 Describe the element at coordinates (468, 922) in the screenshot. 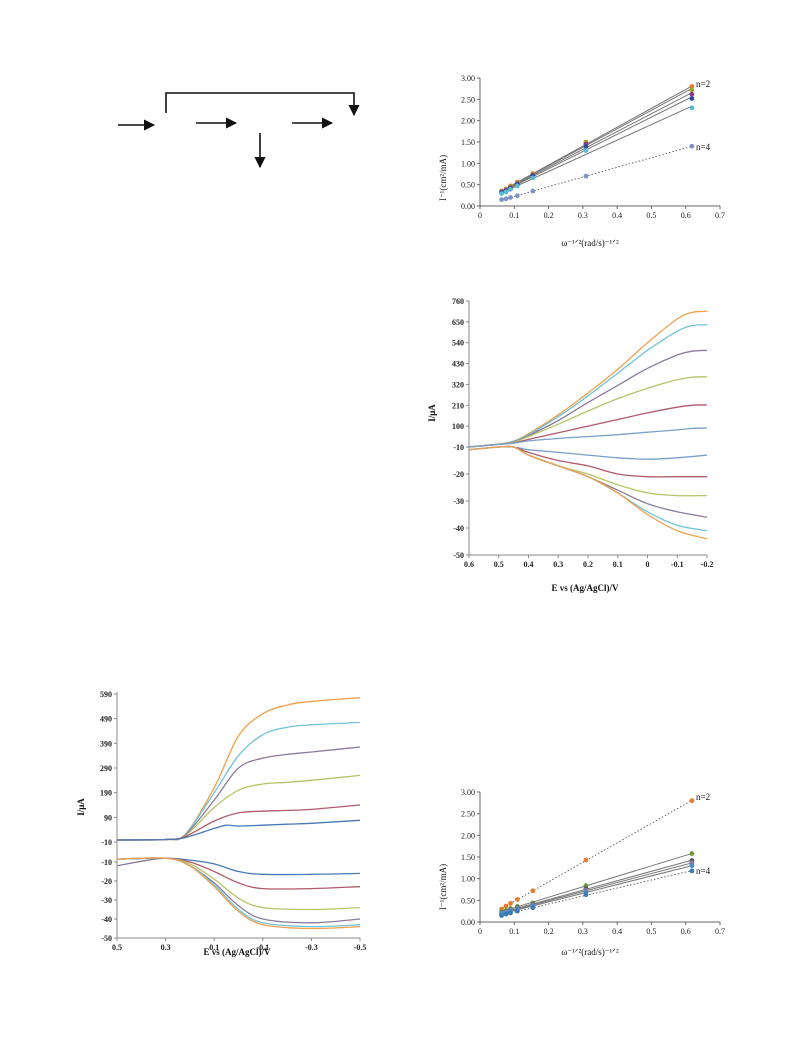

I see `kl2-y-tick-label: 0.00` at that location.